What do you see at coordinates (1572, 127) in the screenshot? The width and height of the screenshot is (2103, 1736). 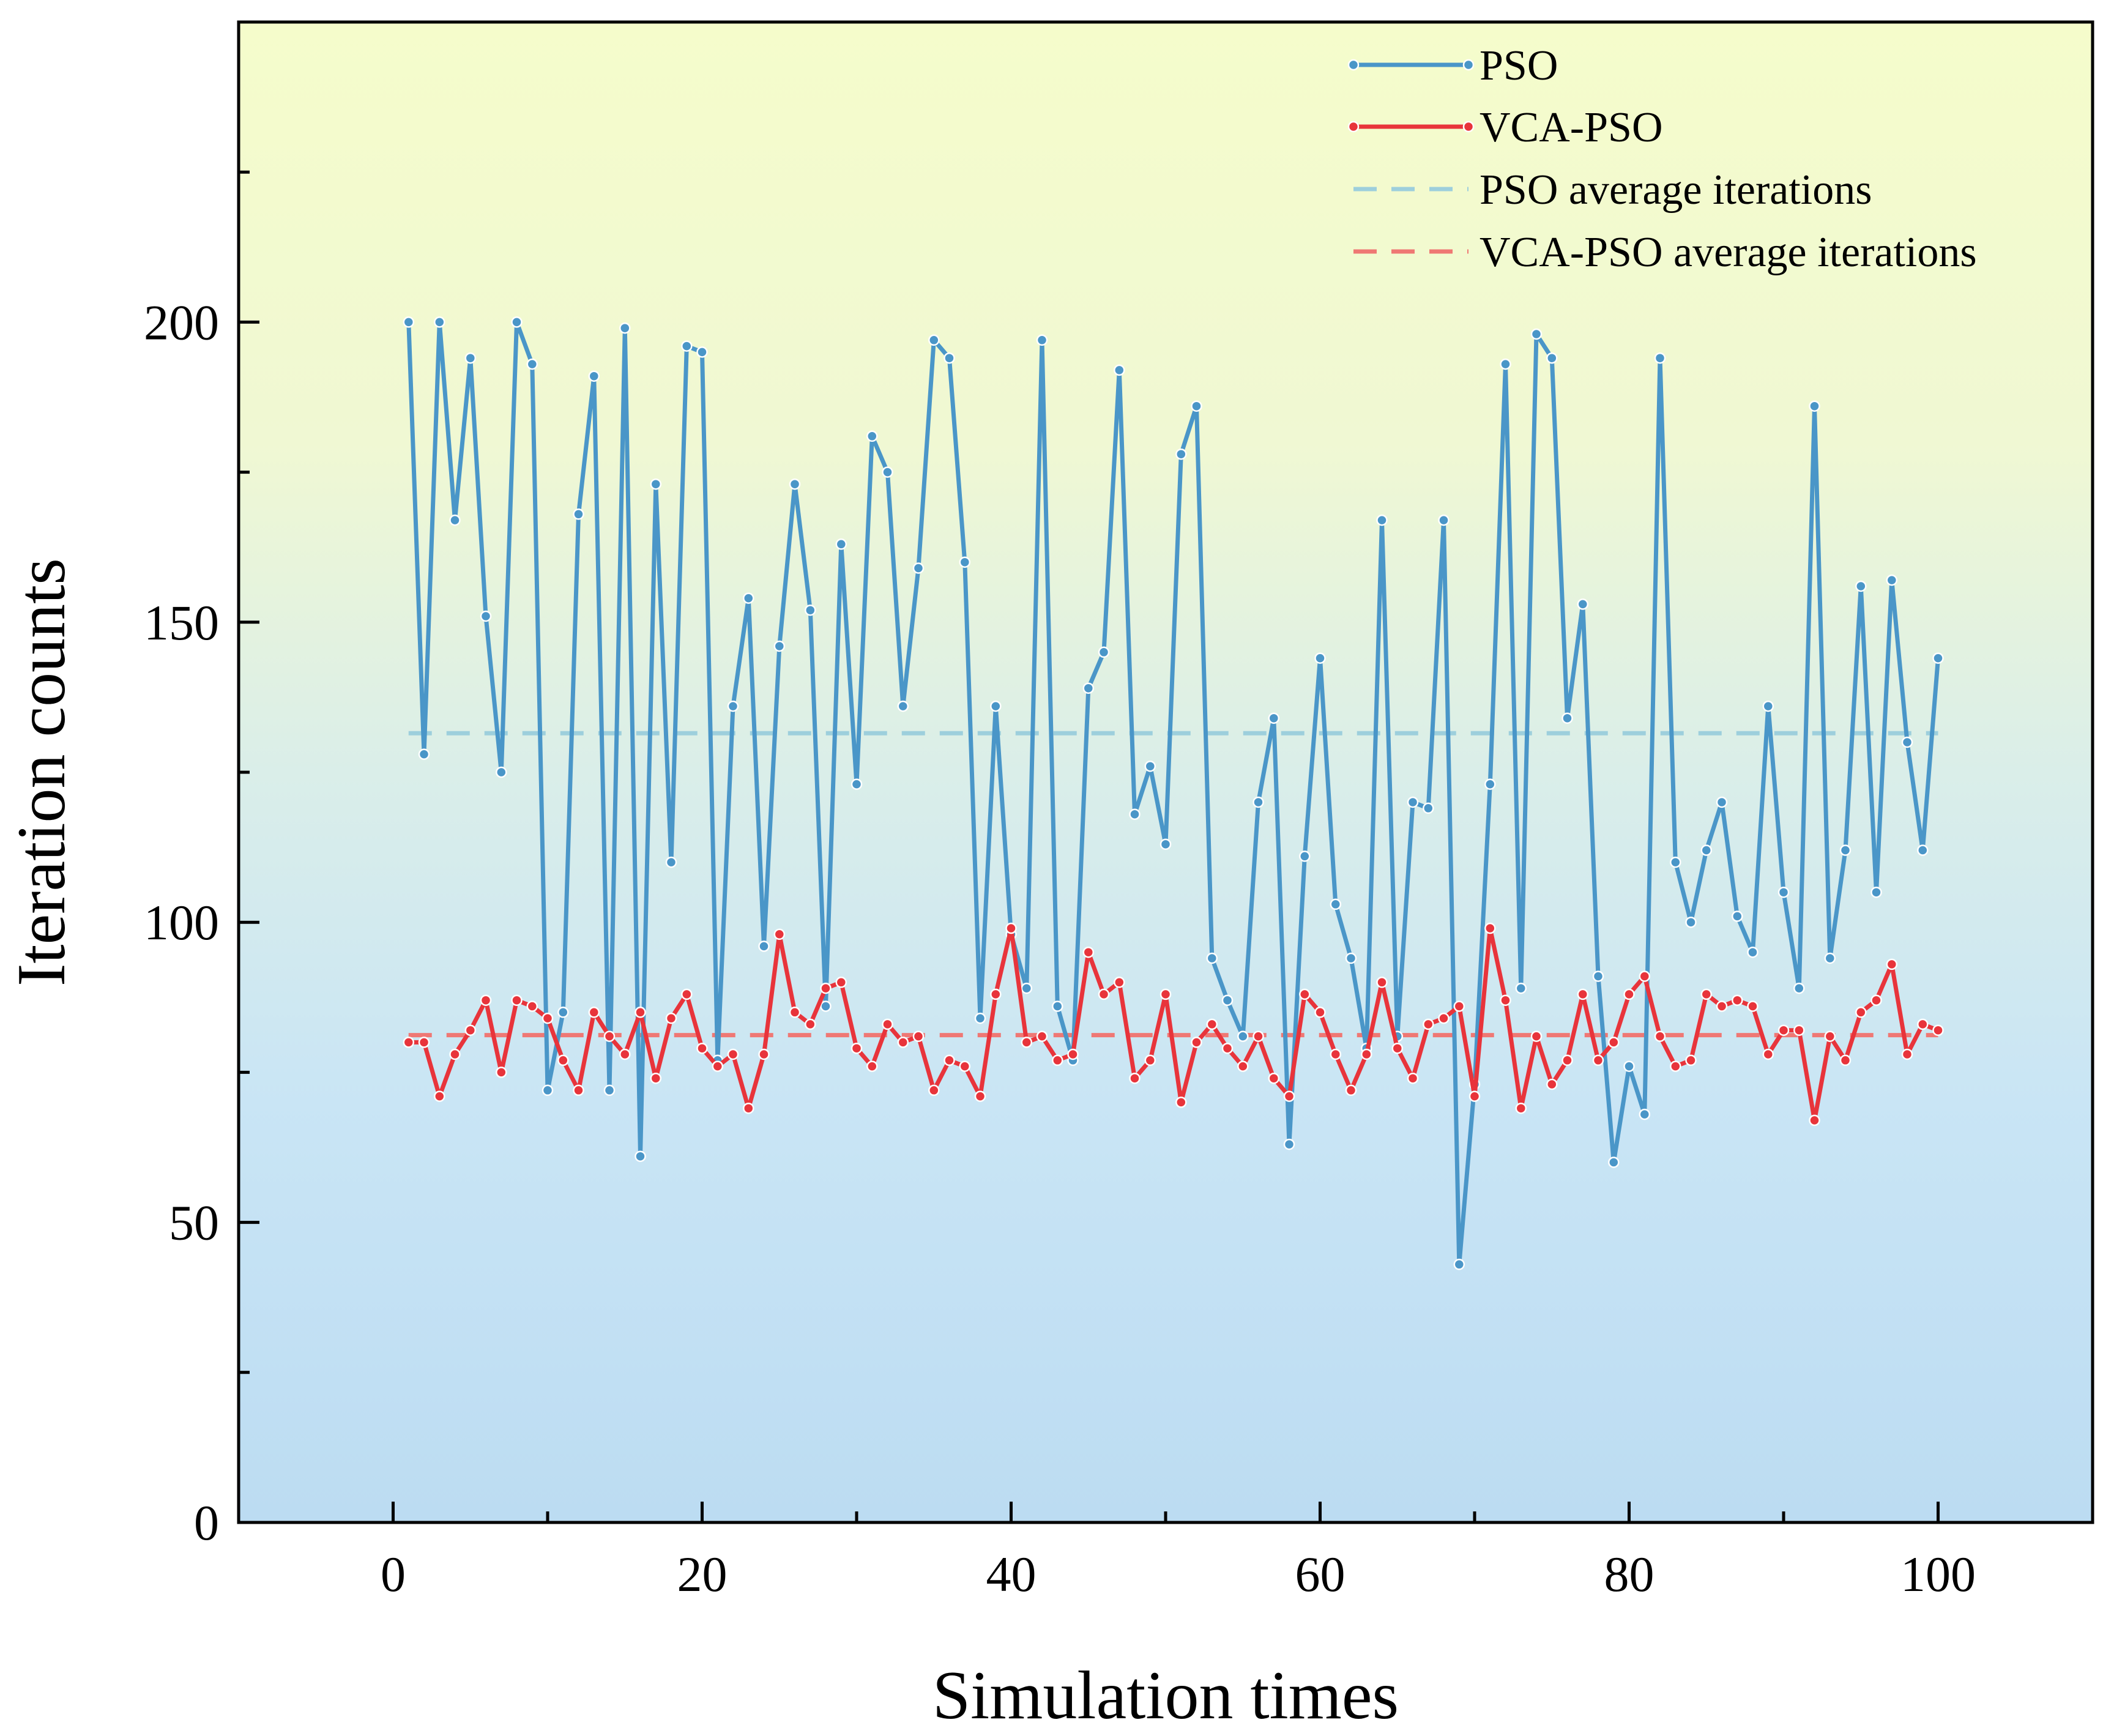 I see `legend-vca-pso-label: VCA-PSO` at bounding box center [1572, 127].